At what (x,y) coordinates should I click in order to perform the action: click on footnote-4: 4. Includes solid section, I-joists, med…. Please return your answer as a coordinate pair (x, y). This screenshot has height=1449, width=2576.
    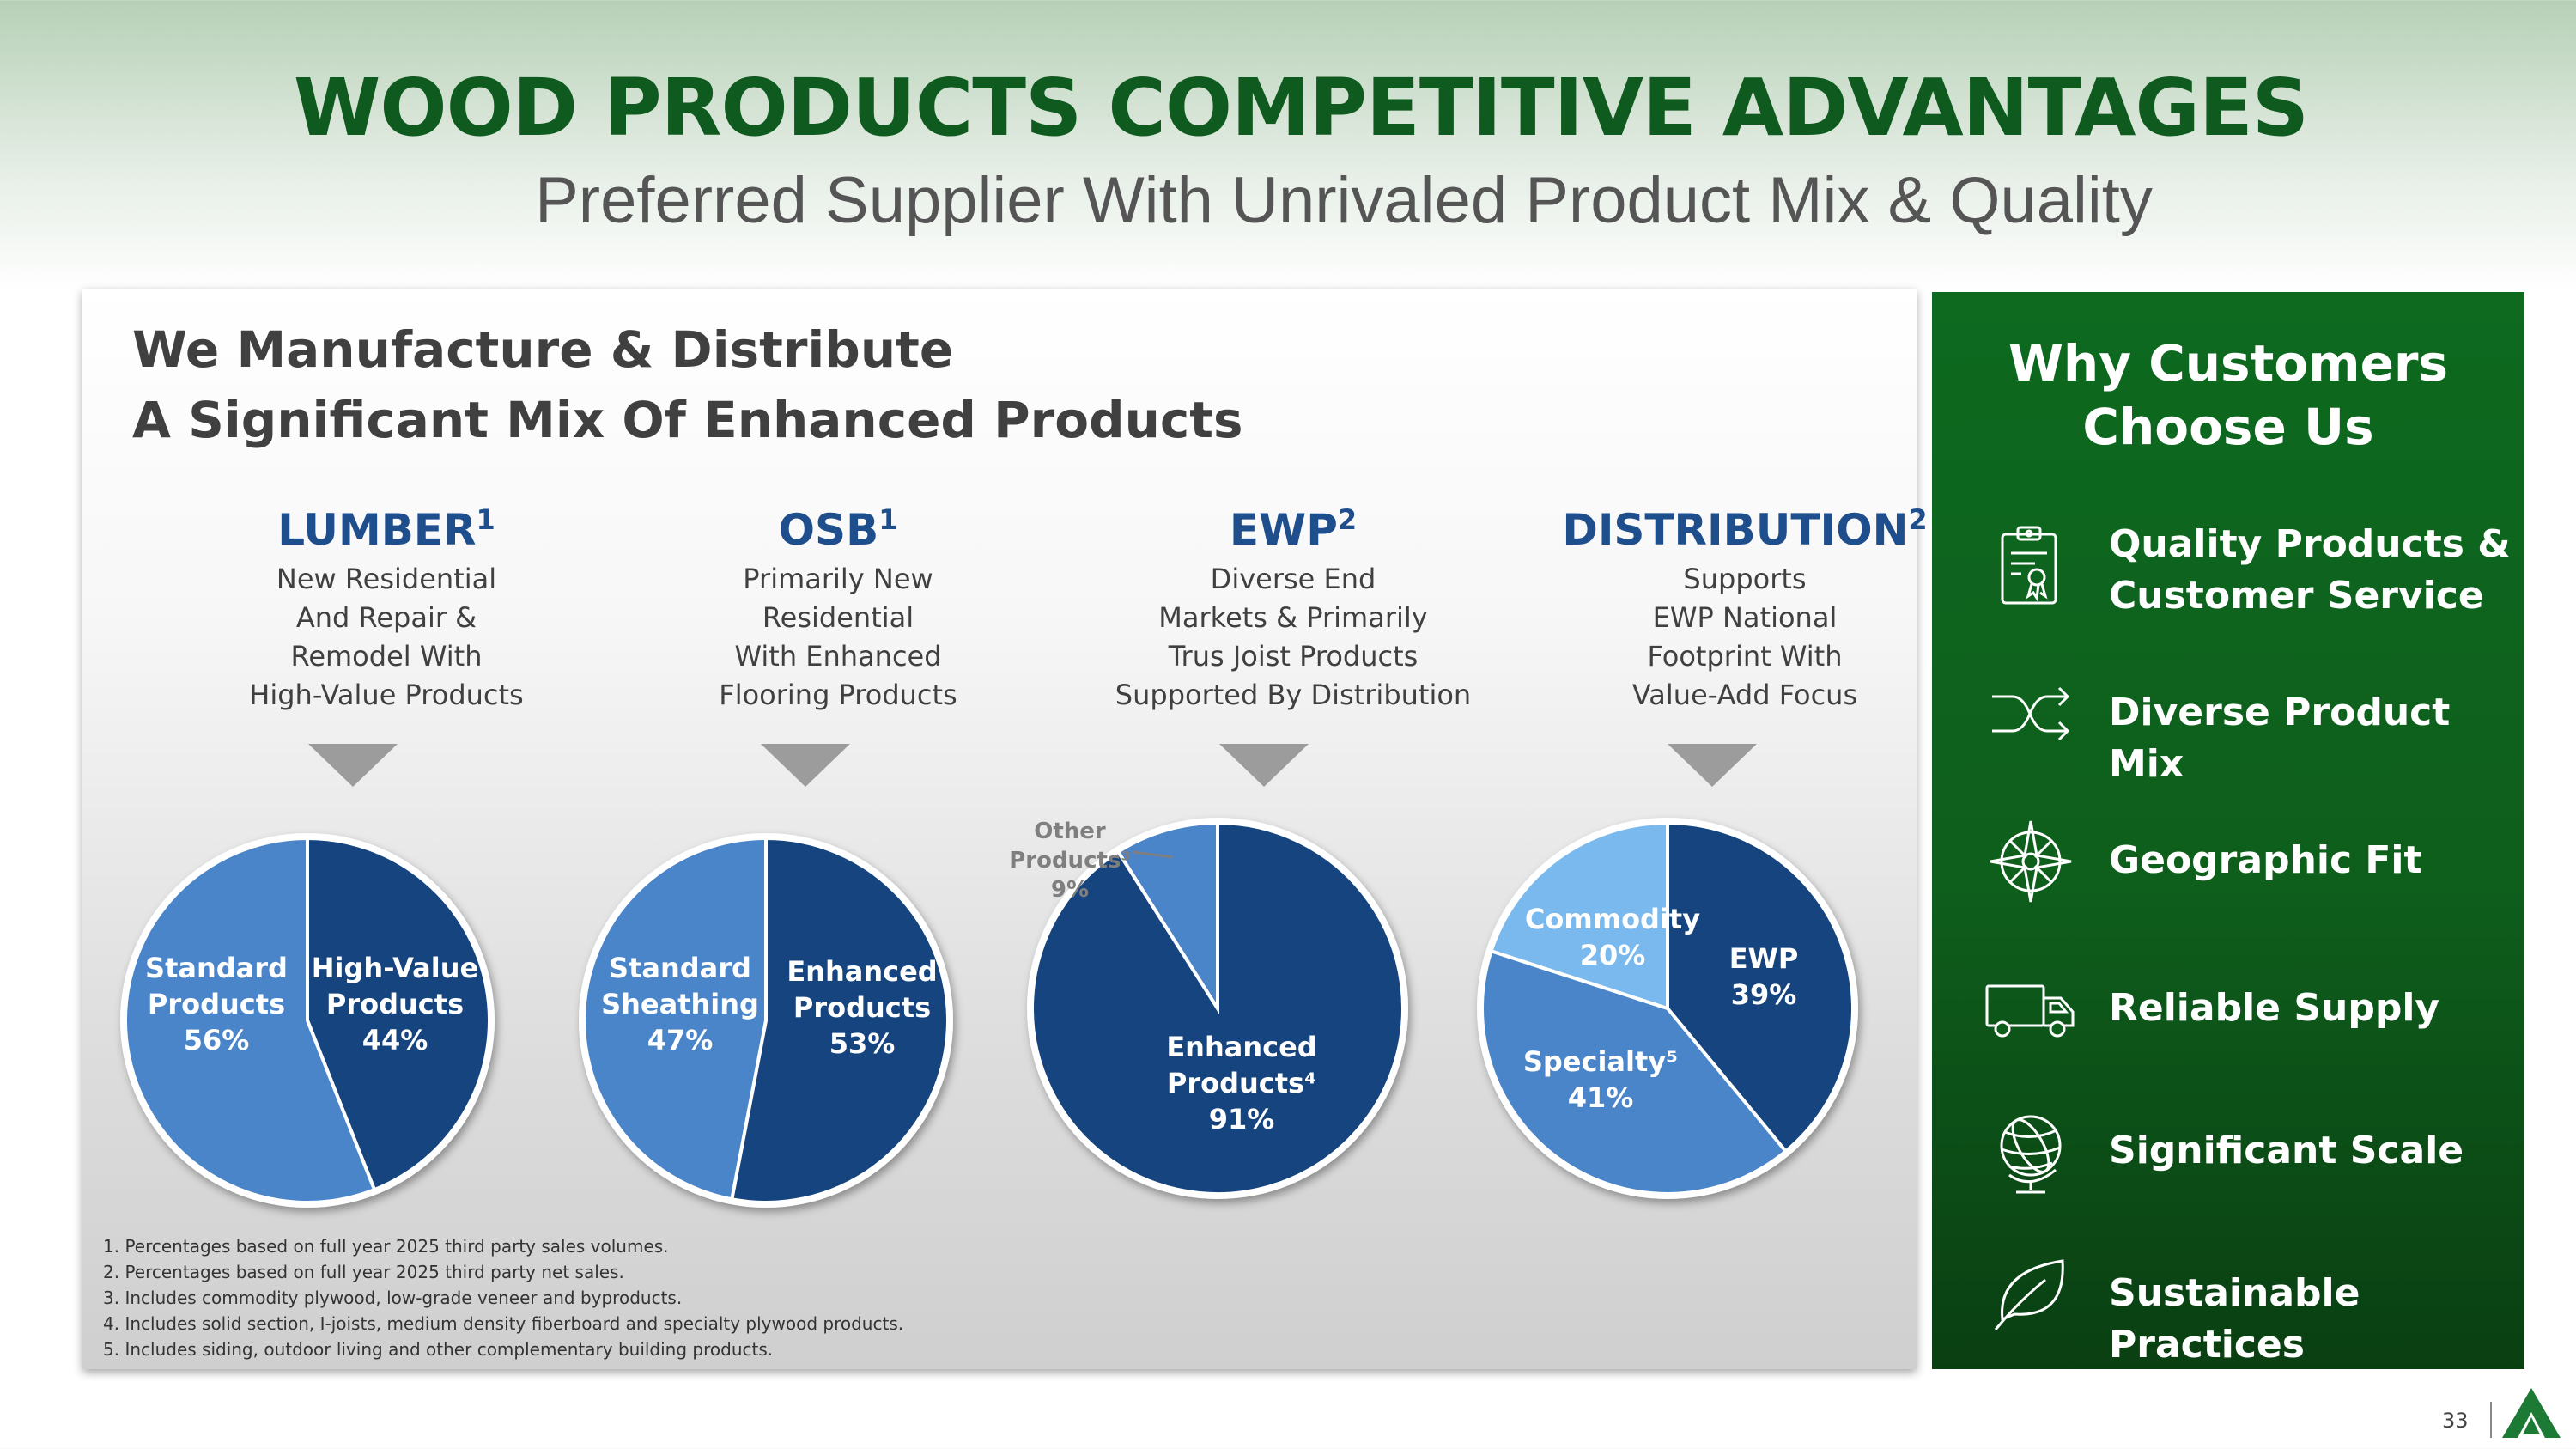
    Looking at the image, I should click on (503, 1323).